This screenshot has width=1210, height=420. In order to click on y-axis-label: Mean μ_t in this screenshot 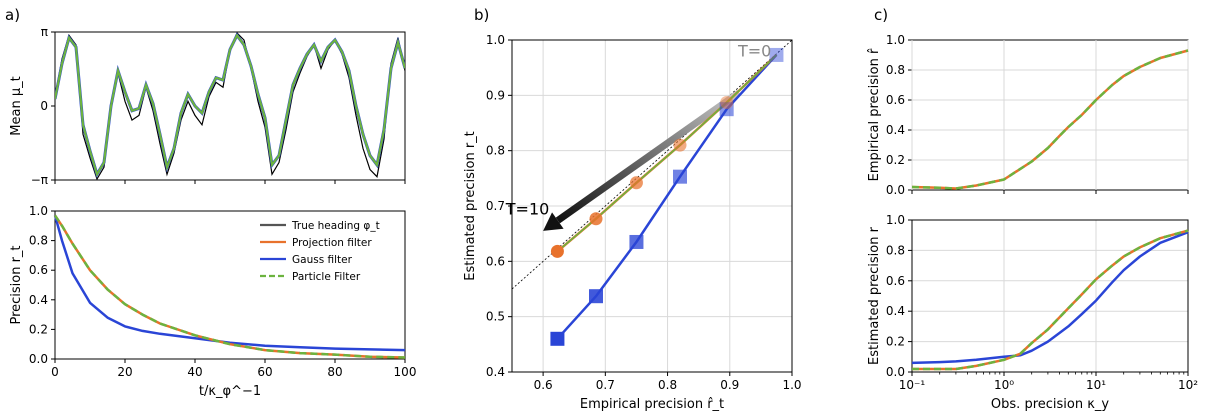, I will do `click(16, 105)`.